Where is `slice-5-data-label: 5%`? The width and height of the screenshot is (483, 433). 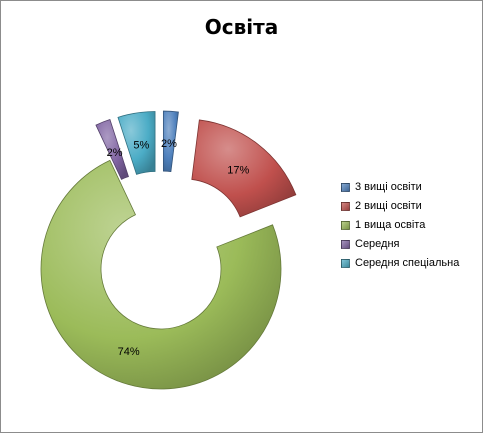 slice-5-data-label: 5% is located at coordinates (141, 146).